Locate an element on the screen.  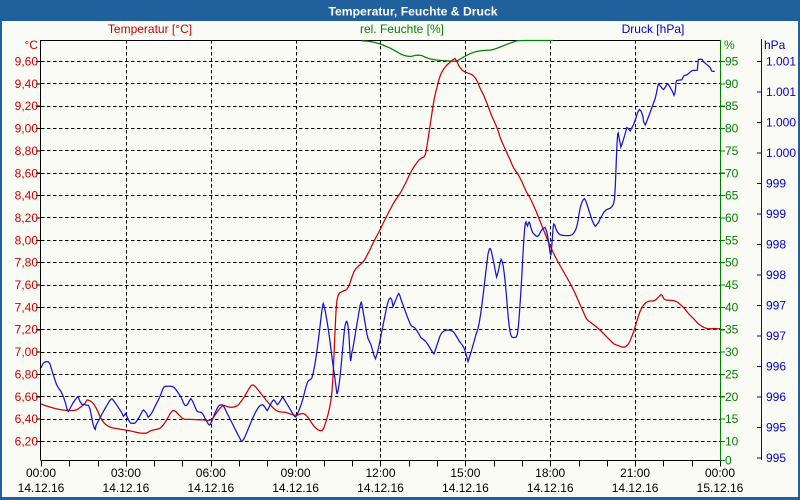
svg-text: 9,00 is located at coordinates (27, 129).